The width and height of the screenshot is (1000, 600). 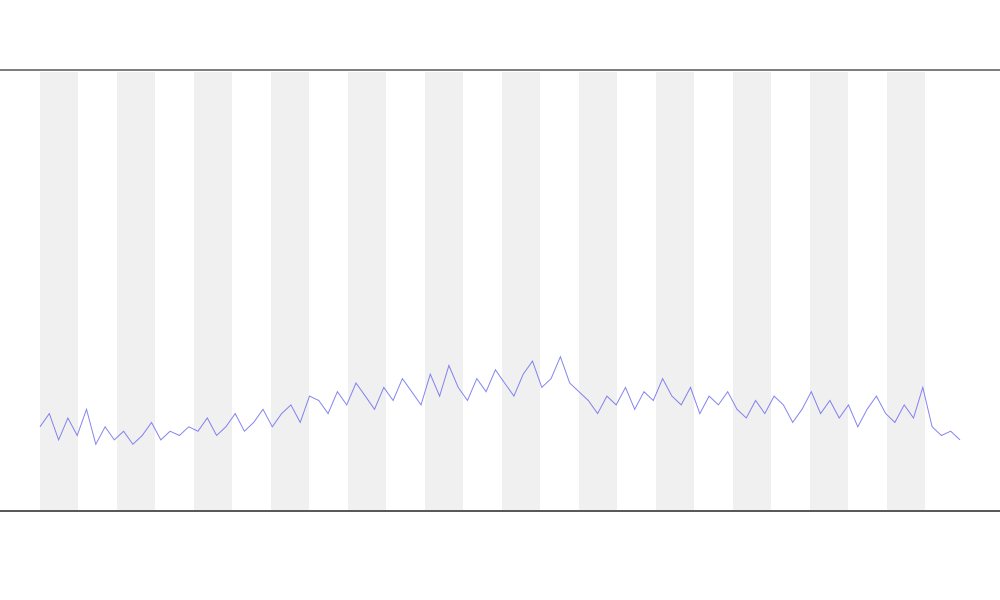 I want to click on series-line, so click(x=500, y=400).